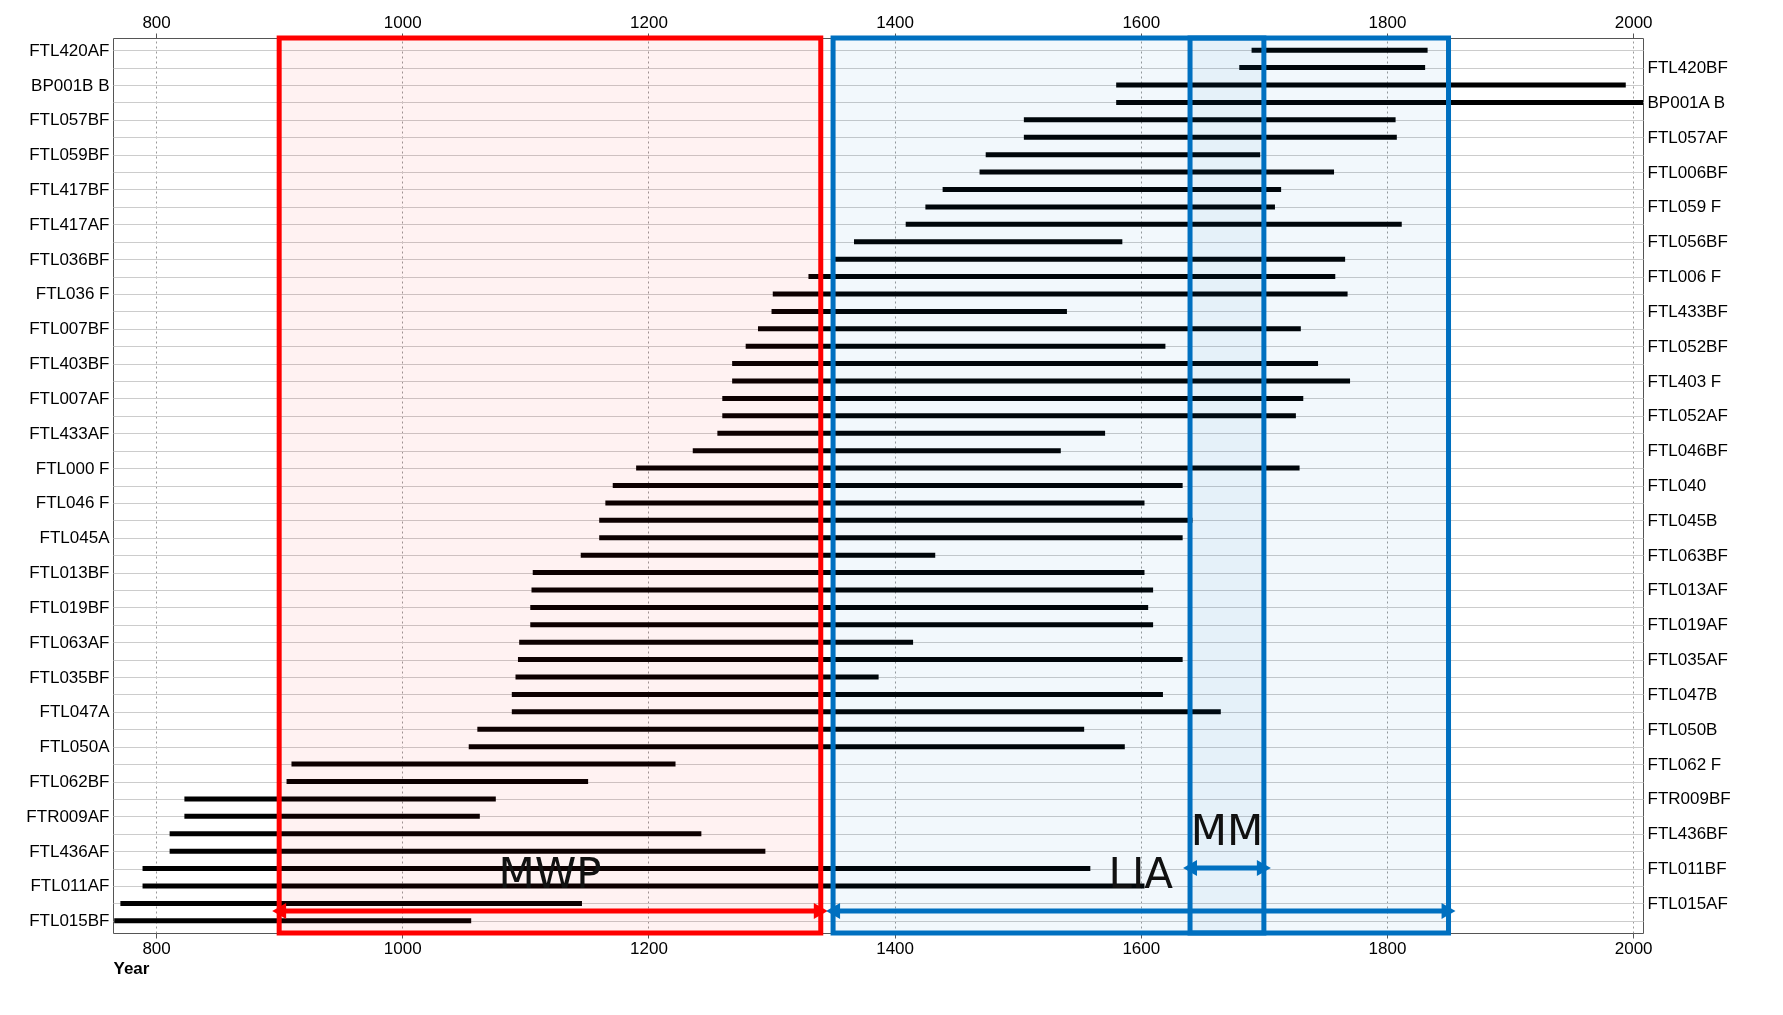 The image size is (1783, 1015). Describe the element at coordinates (69, 851) in the screenshot. I see `y-tick-label: FTL436AF` at that location.